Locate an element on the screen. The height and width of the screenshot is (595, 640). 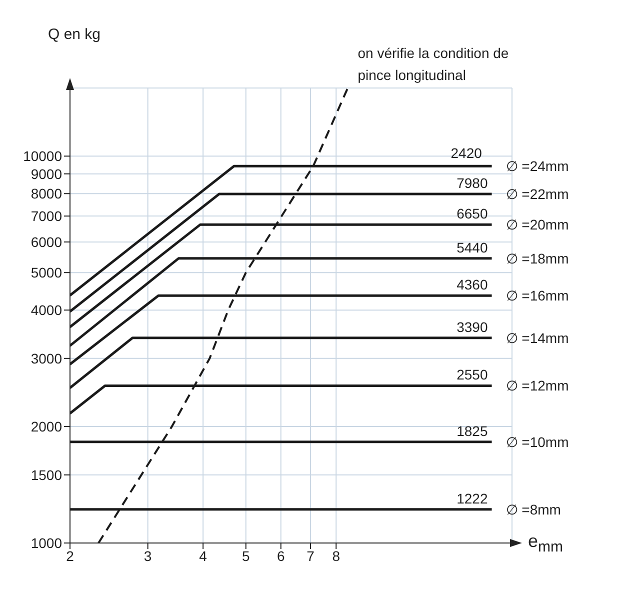
data-label: 1222 is located at coordinates (472, 498).